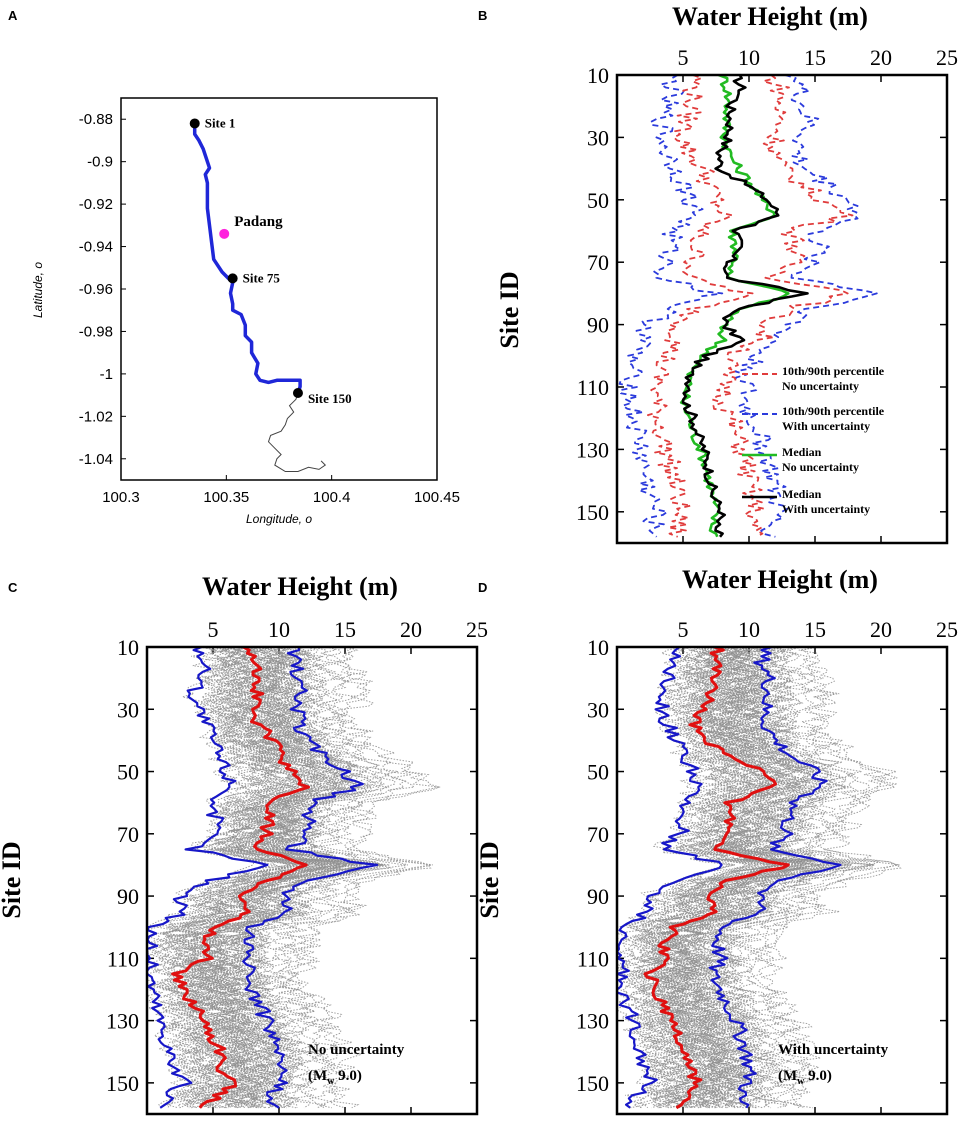 The width and height of the screenshot is (965, 1129). I want to click on panel-b-ytick-label: 130, so click(592, 449).